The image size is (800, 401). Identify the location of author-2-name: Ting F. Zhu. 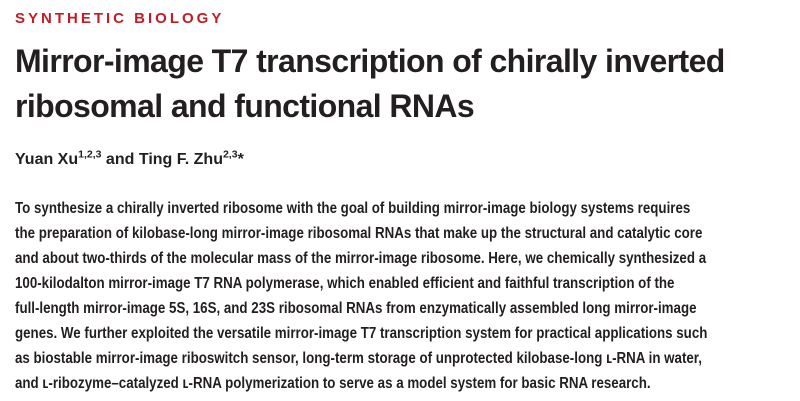
(180, 159).